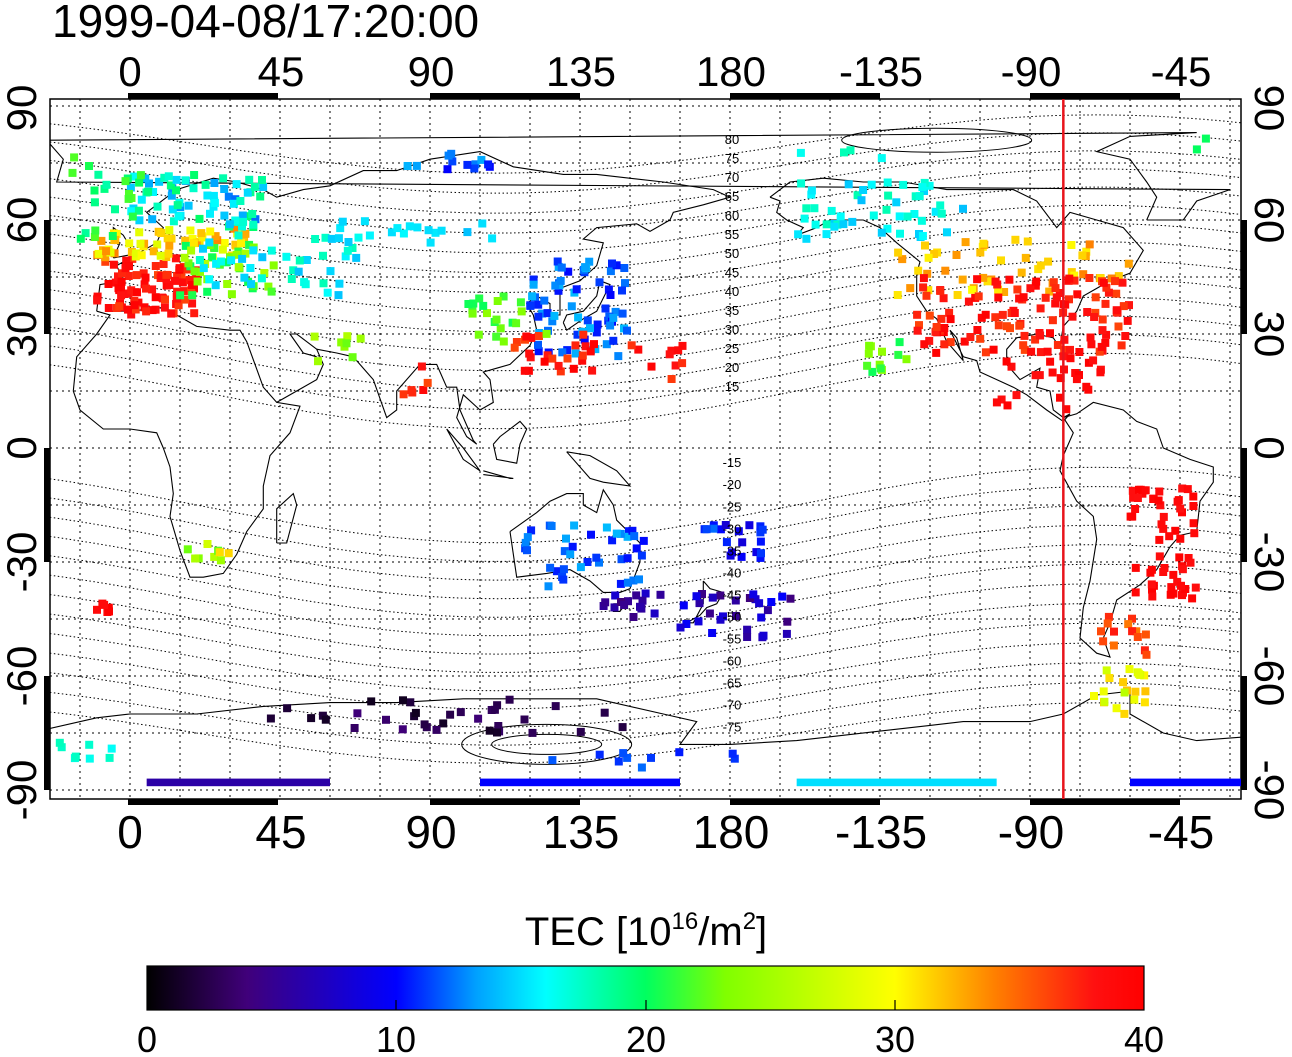  What do you see at coordinates (664, 71) in the screenshot?
I see `top-longitude-labels: 0 45 90 135 180 -135 -90 -45` at bounding box center [664, 71].